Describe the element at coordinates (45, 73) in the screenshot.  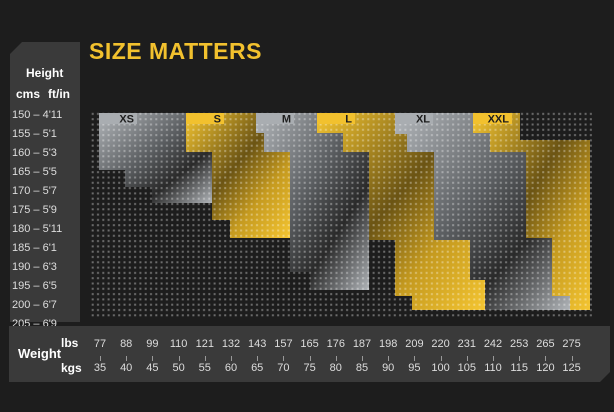
I see `height-header: Height` at that location.